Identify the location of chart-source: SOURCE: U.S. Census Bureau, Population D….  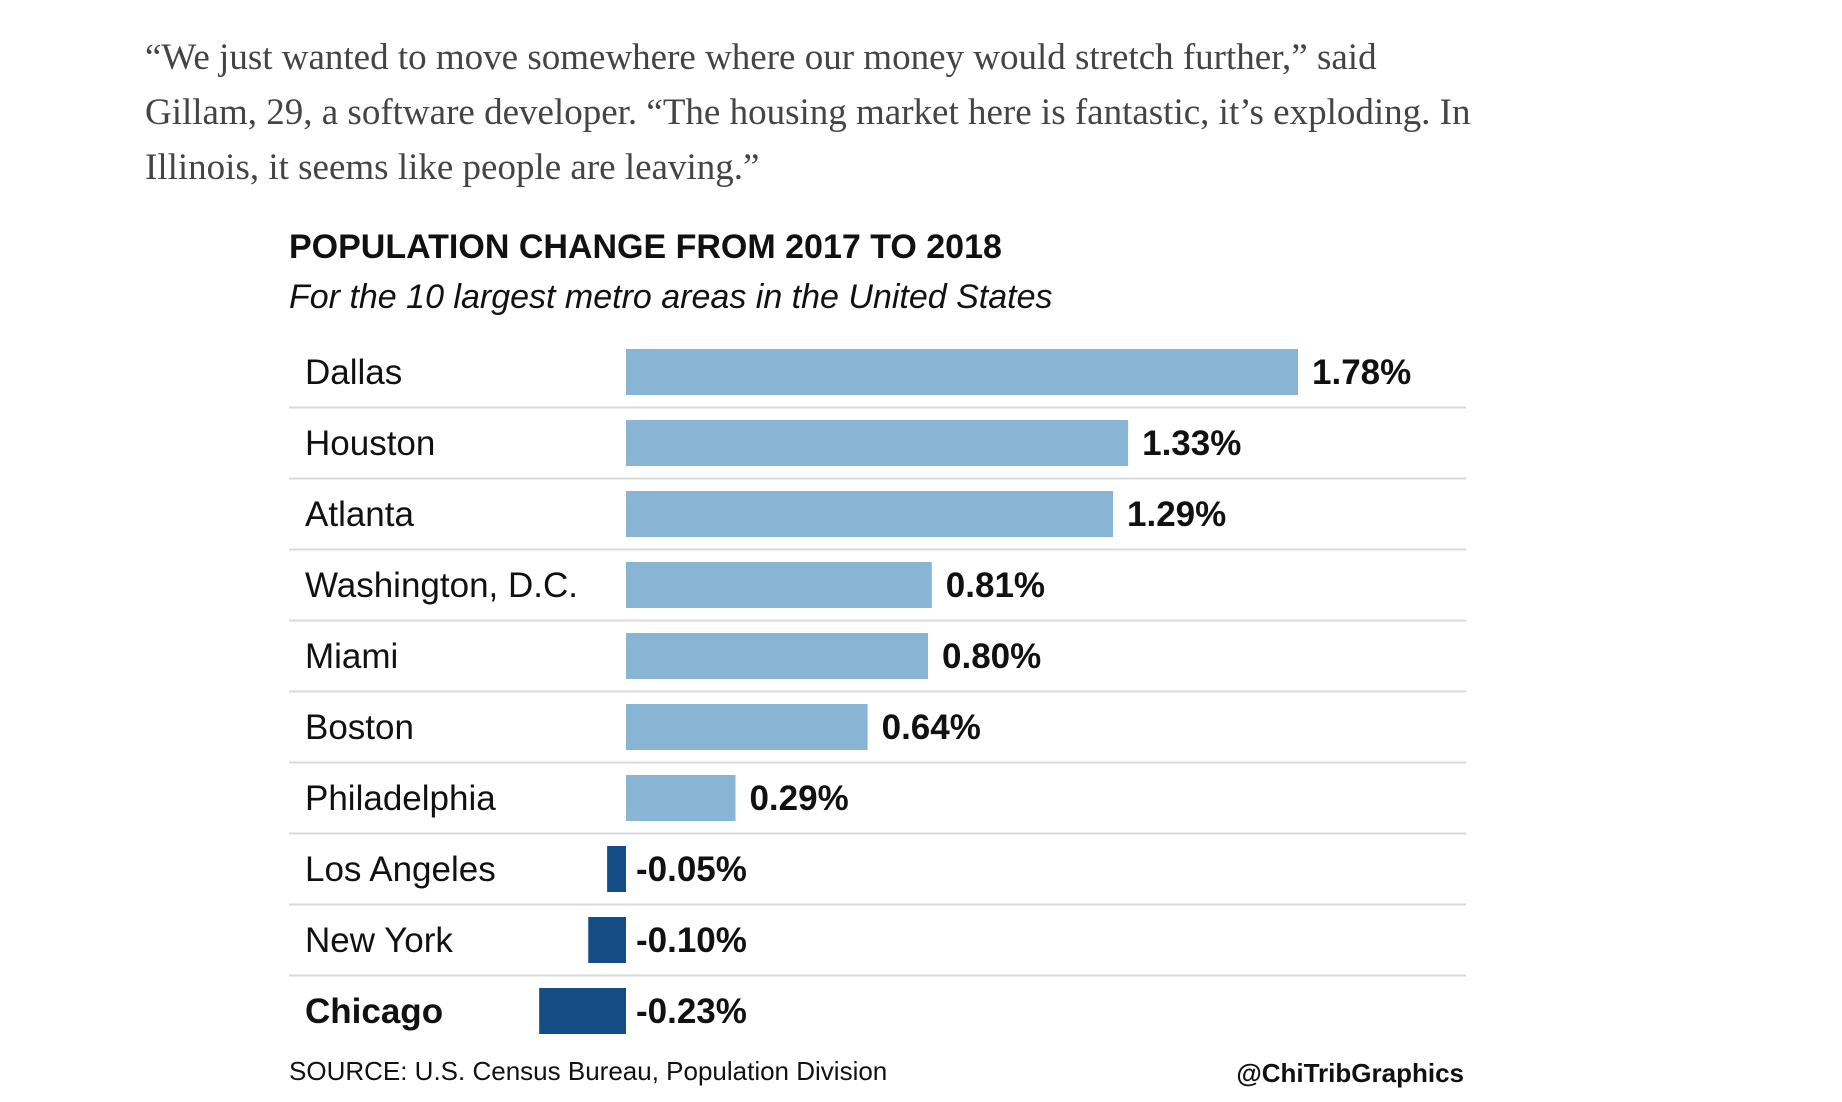
(588, 1071).